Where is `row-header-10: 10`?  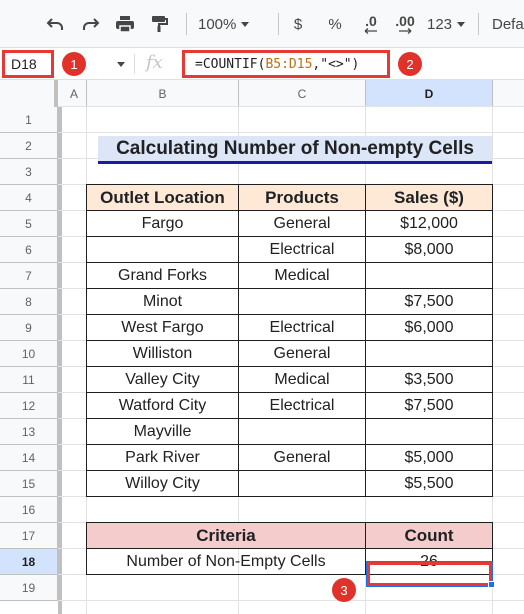
row-header-10: 10 is located at coordinates (29, 354).